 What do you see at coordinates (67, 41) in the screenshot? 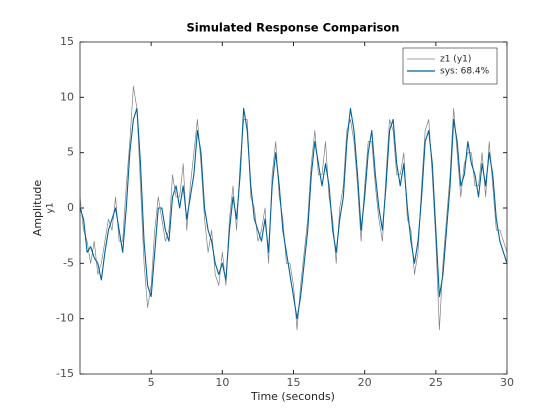
I see `y-tick-label: 15` at bounding box center [67, 41].